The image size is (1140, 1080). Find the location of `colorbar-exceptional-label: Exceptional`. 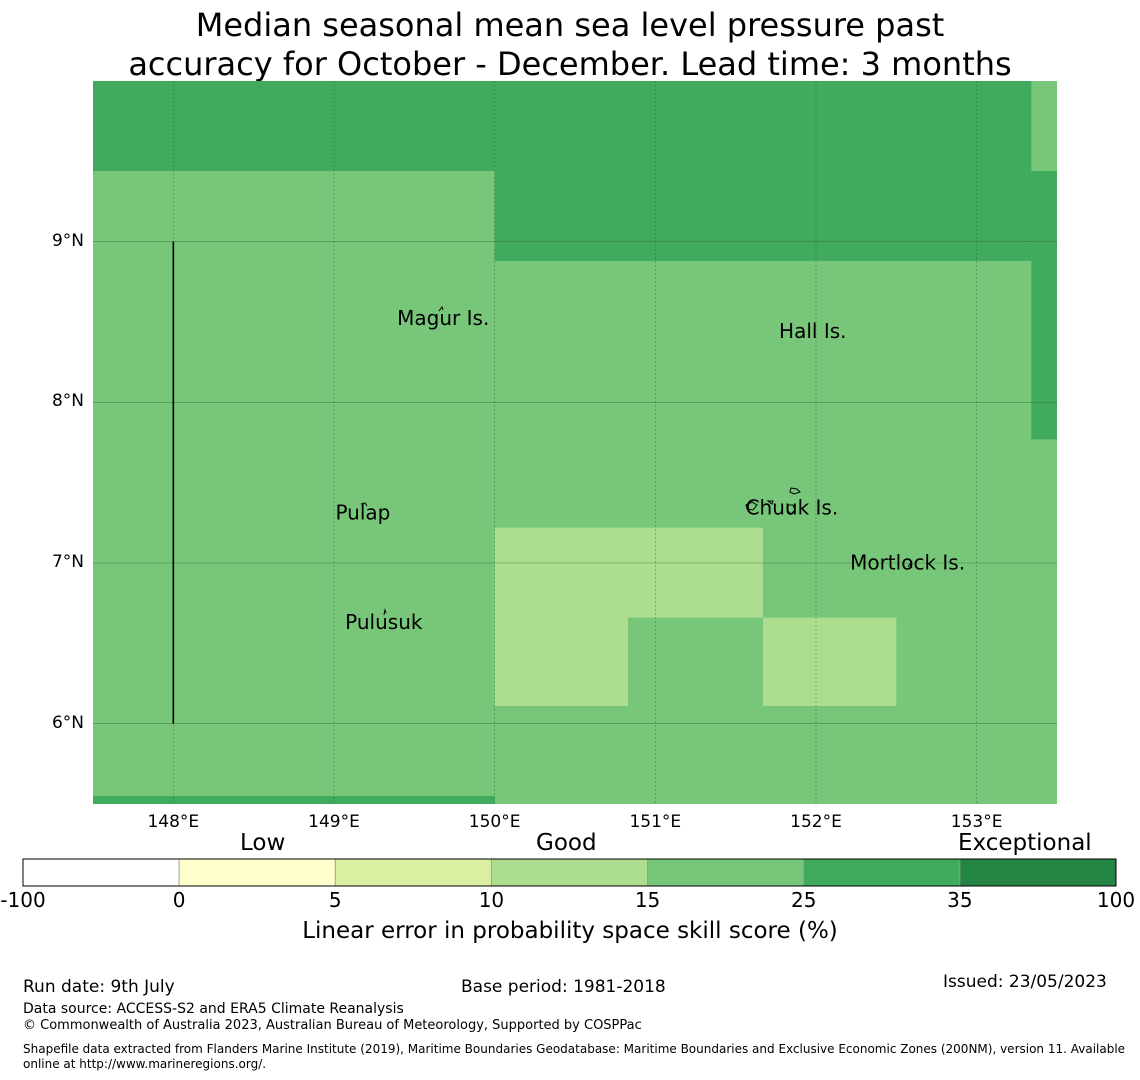

colorbar-exceptional-label: Exceptional is located at coordinates (1025, 843).